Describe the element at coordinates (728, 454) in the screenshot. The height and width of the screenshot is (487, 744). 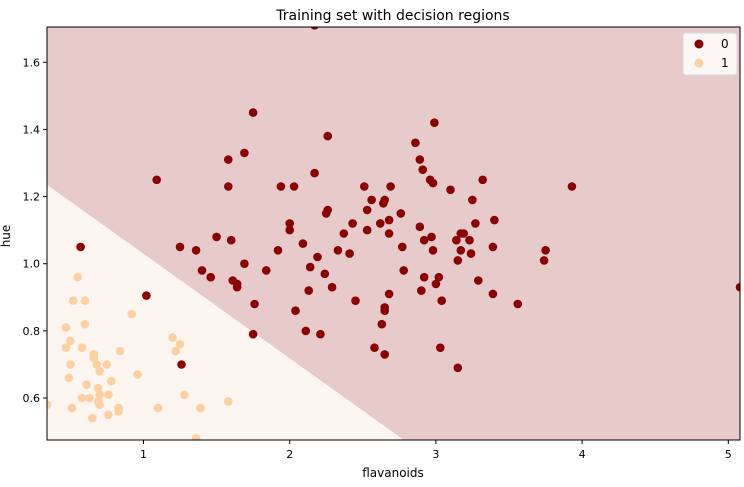
I see `x-tick-label: 5` at that location.